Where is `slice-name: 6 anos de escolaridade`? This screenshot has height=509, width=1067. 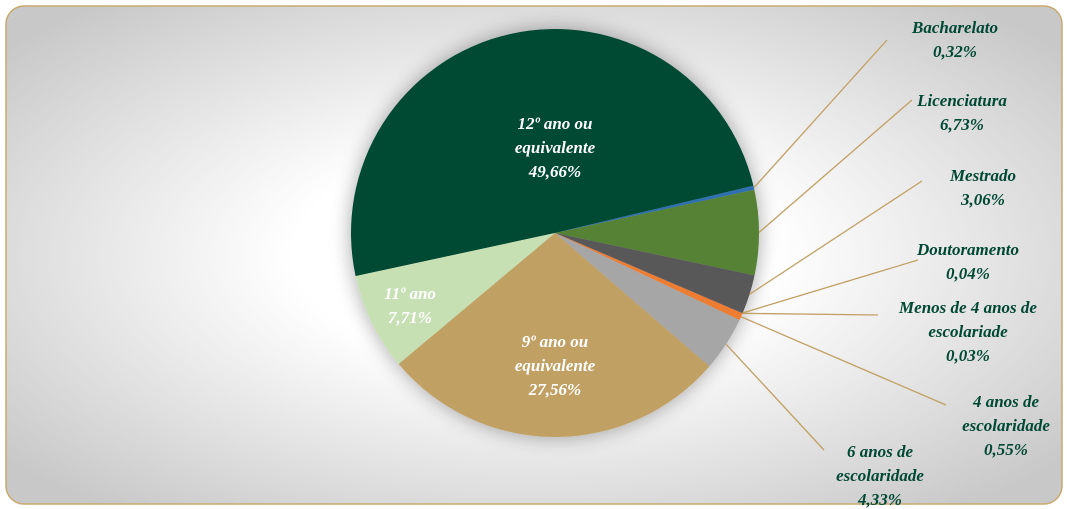 slice-name: 6 anos de escolaridade is located at coordinates (880, 463).